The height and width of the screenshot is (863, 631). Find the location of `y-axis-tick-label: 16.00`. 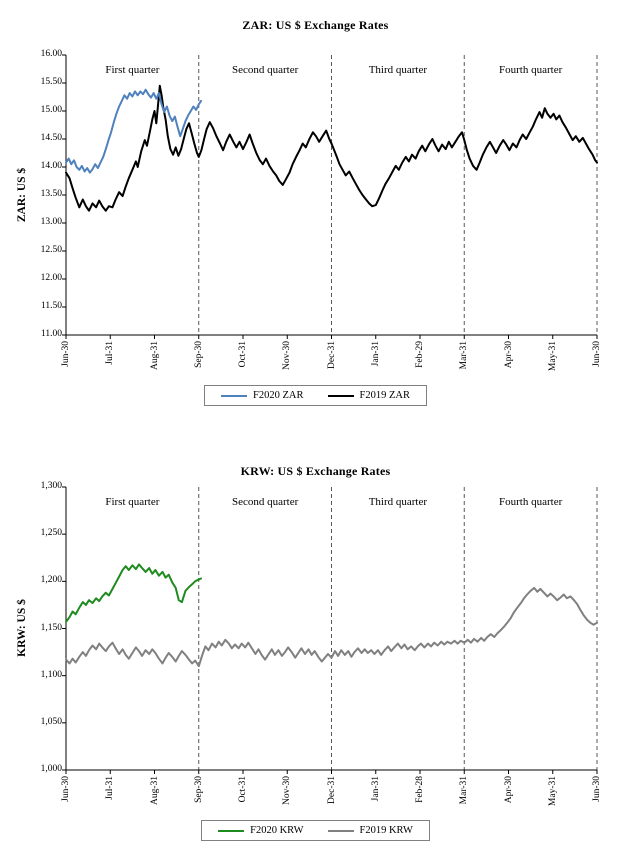

y-axis-tick-label: 16.00 is located at coordinates (51, 54).